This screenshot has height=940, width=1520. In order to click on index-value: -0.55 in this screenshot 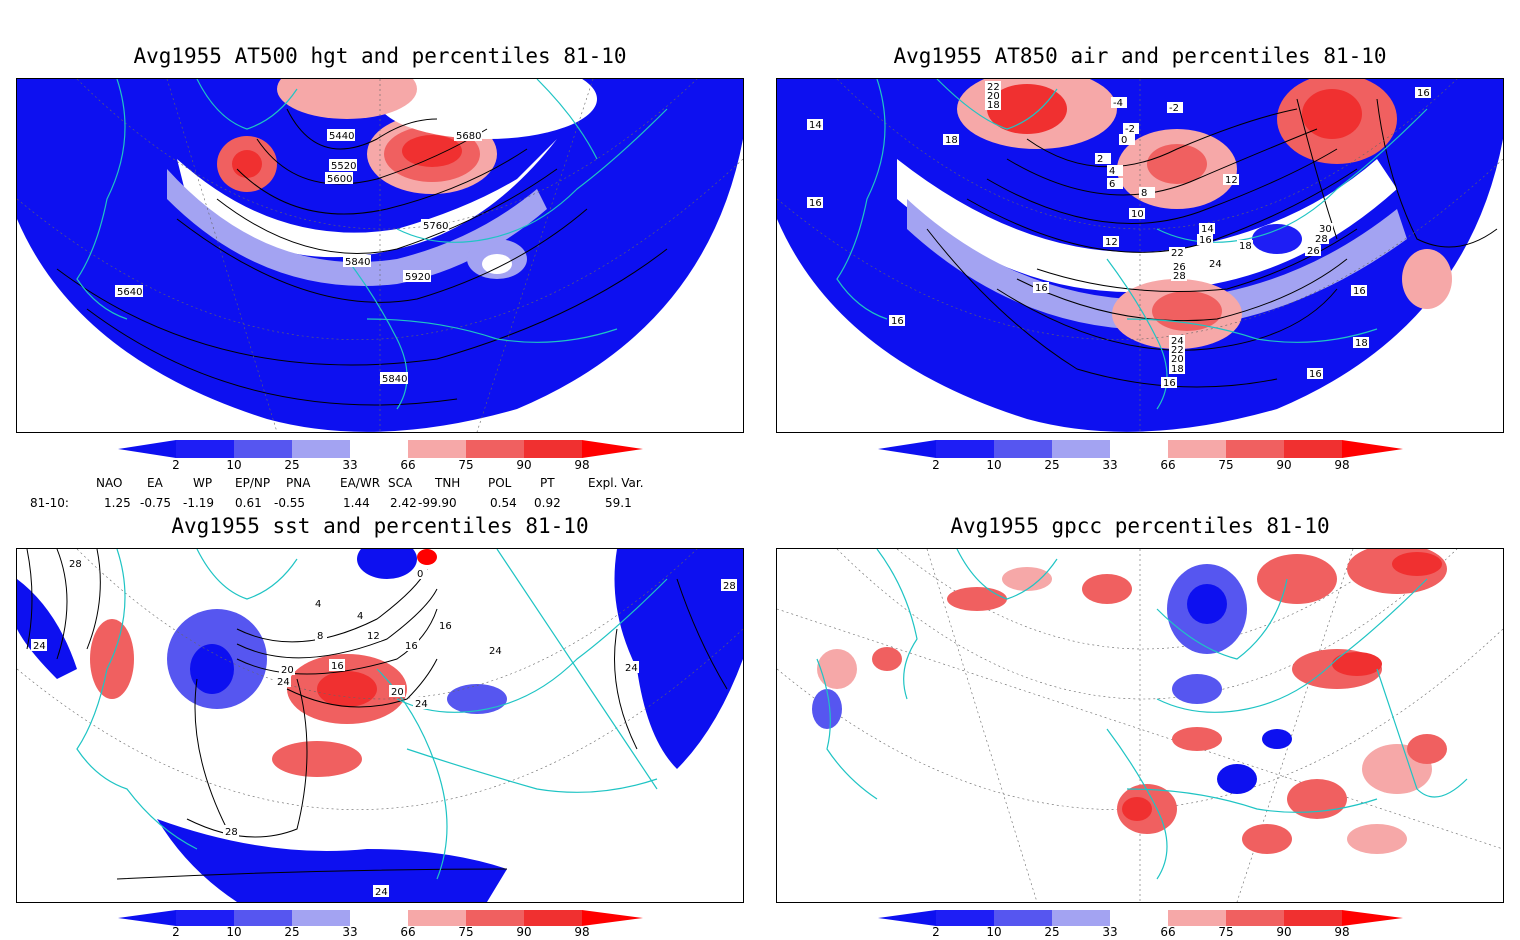, I will do `click(290, 503)`.